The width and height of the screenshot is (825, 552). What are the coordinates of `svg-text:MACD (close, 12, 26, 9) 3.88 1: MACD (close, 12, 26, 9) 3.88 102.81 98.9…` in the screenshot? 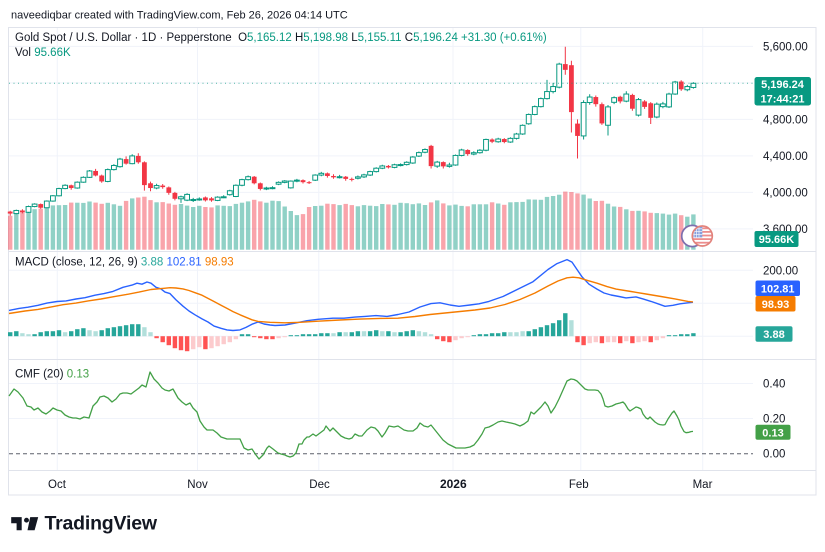 It's located at (124, 263).